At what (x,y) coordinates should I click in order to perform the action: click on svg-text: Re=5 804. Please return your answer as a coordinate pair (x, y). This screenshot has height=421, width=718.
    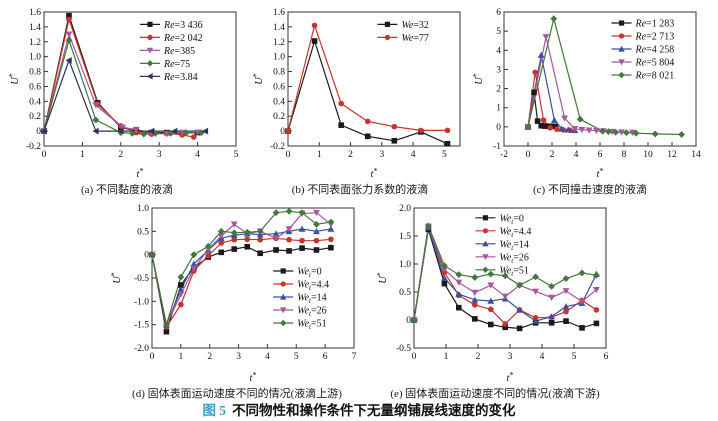
    Looking at the image, I should click on (655, 63).